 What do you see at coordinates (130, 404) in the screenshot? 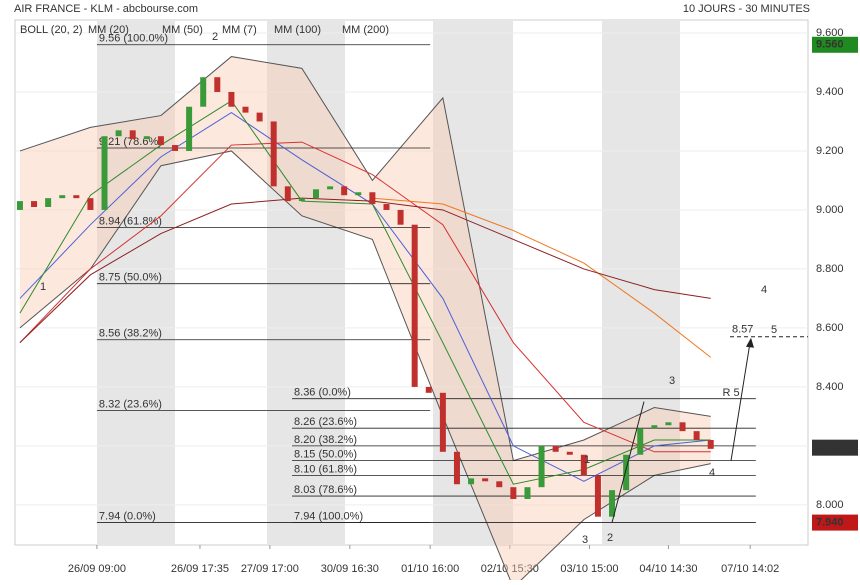
I see `fib-label: 8.32 (23.6%)` at bounding box center [130, 404].